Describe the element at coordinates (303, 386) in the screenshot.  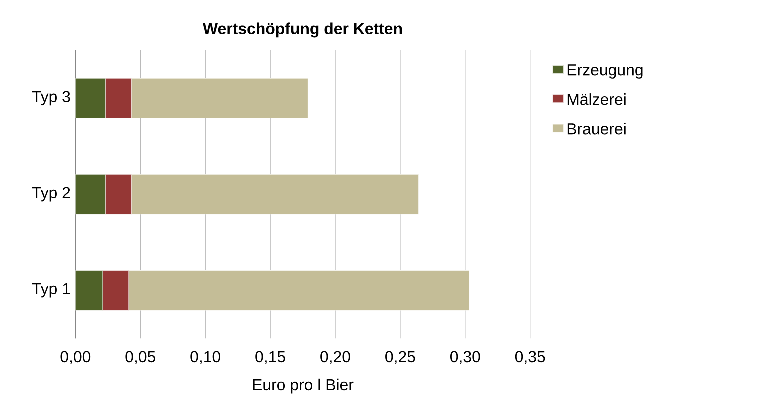
I see `x-axis-title: Euro pro l Bier` at that location.